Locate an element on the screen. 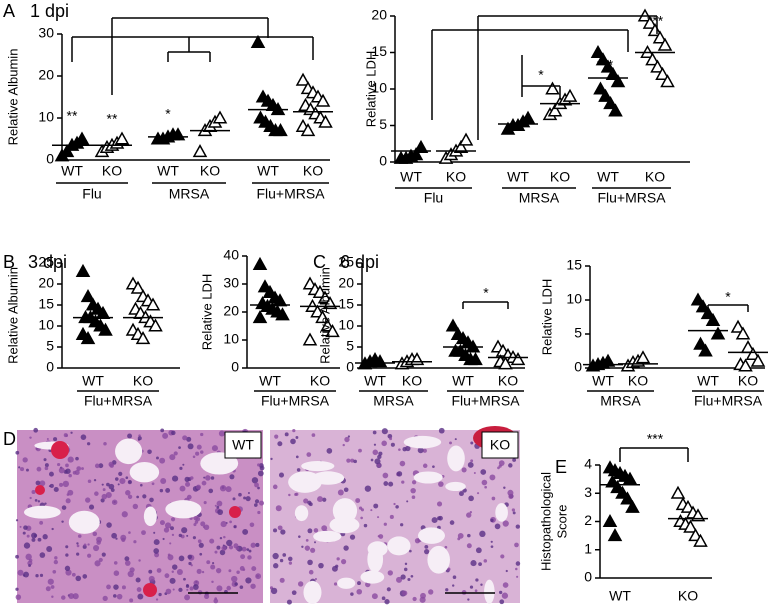 This screenshot has height=613, width=779. group-label: Flu+MRSA is located at coordinates (290, 194).